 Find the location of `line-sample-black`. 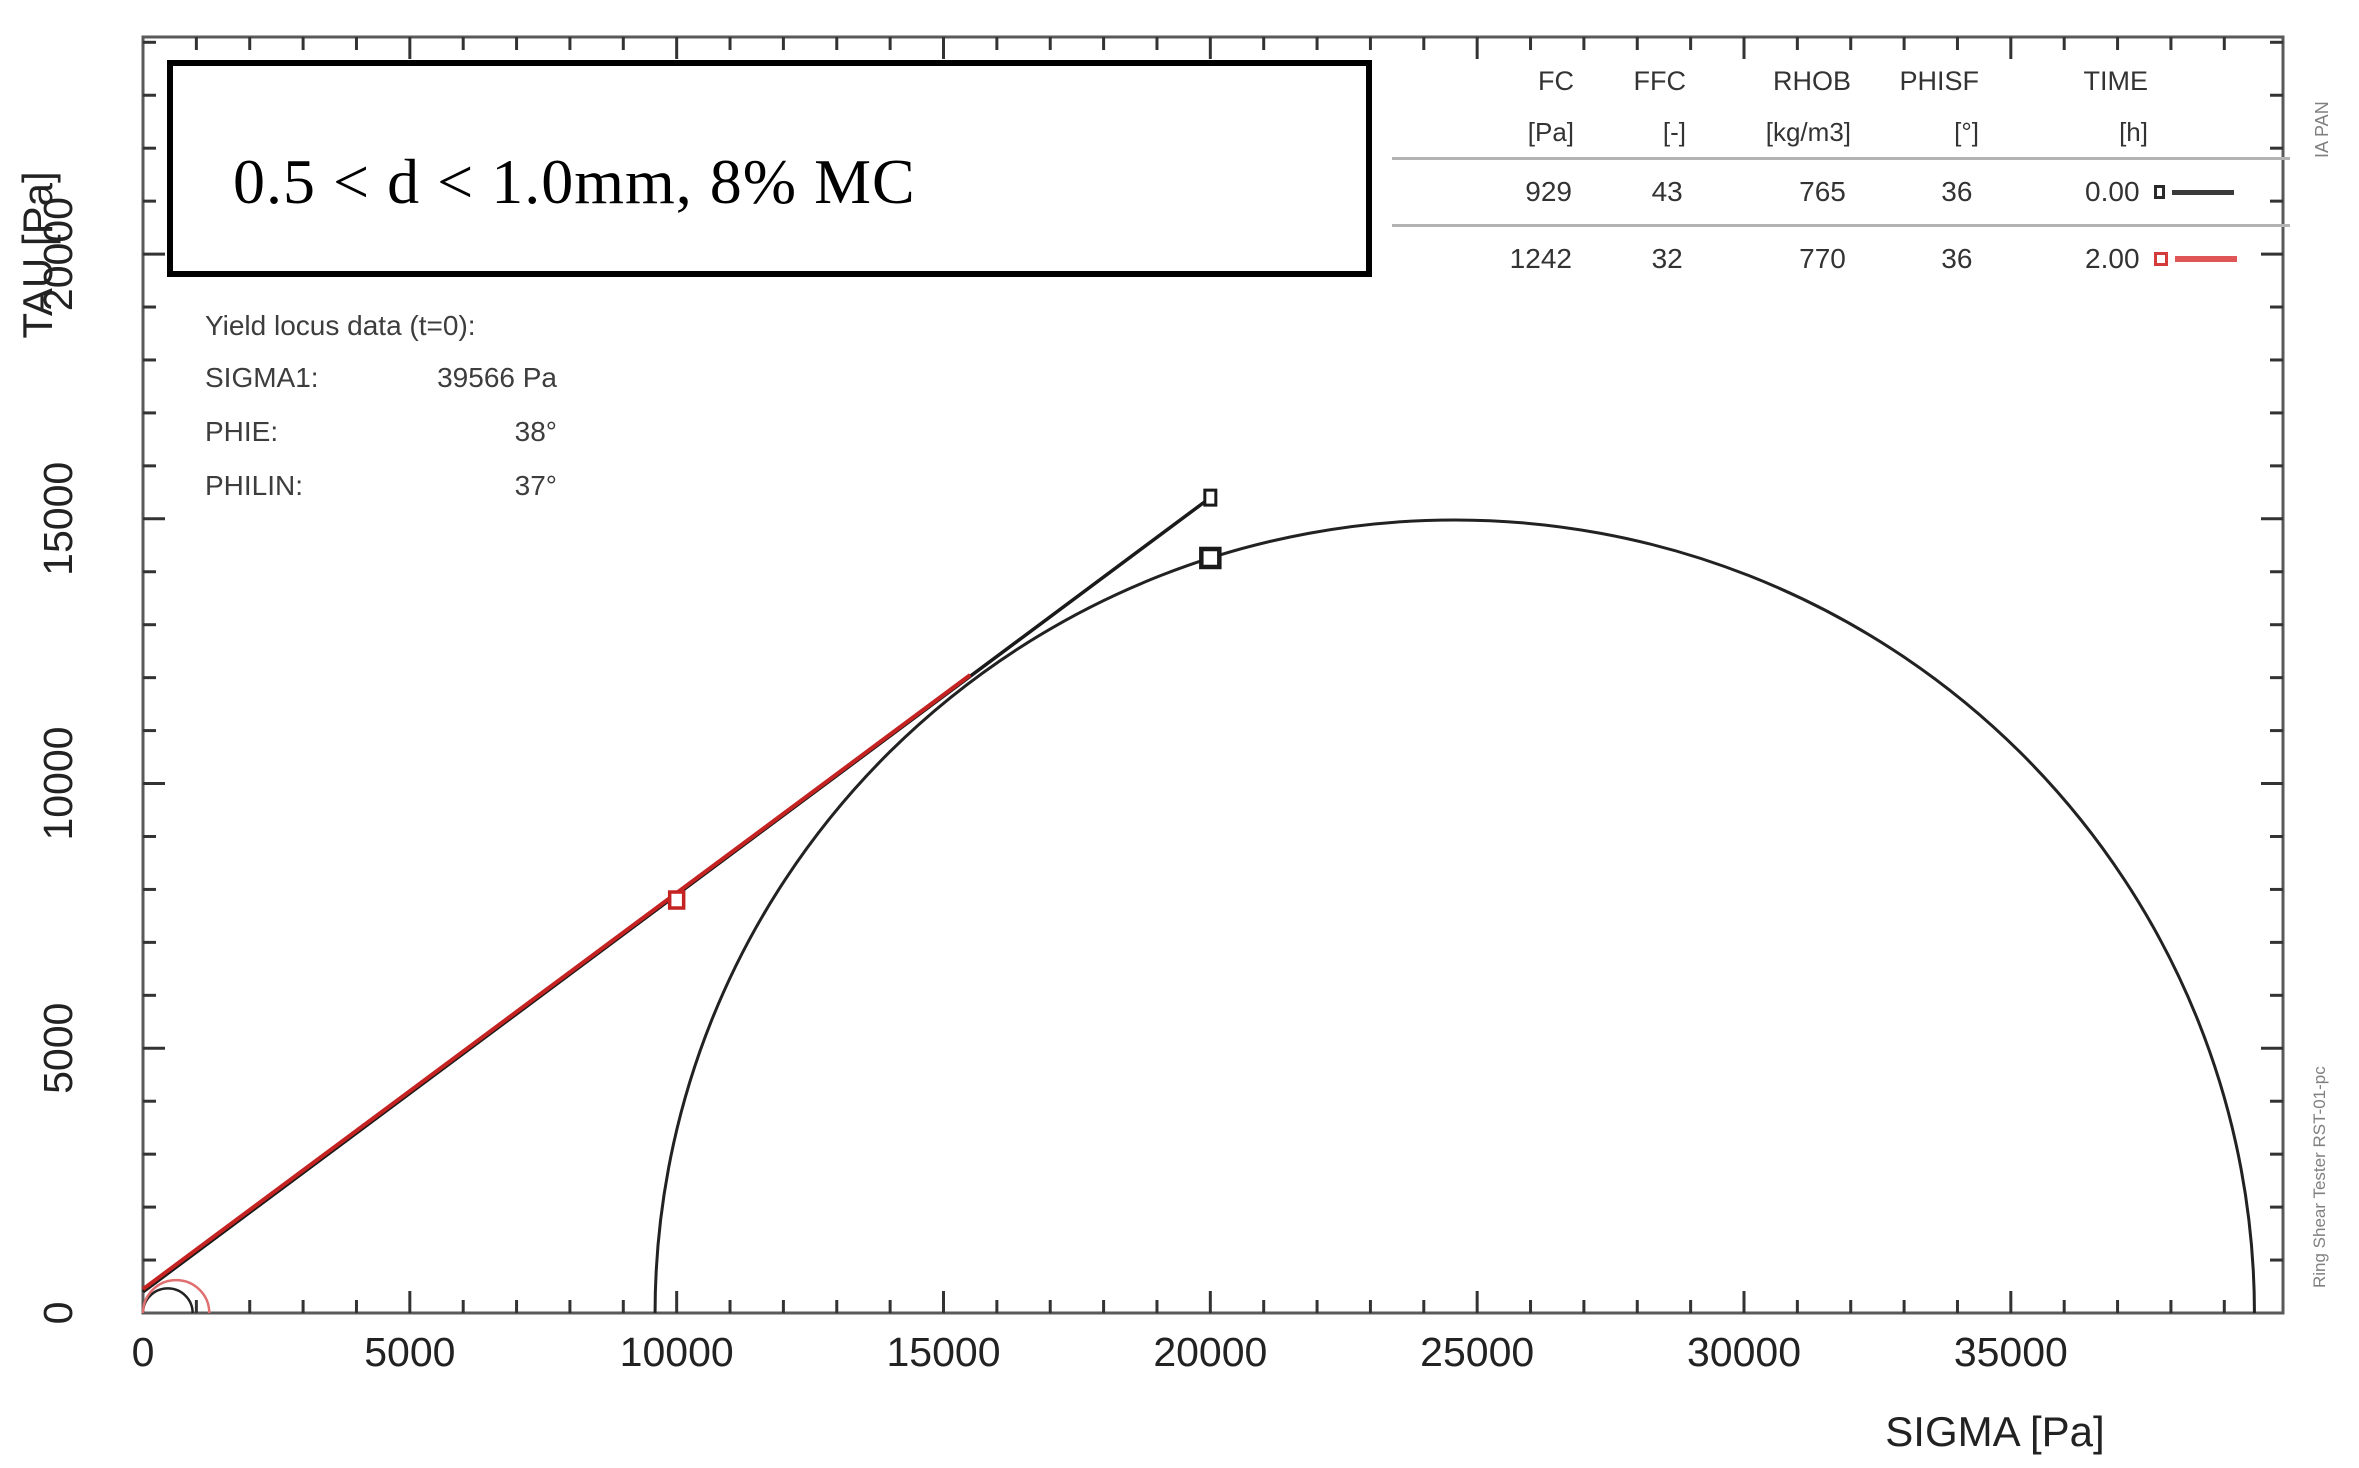

line-sample-black is located at coordinates (2202, 192).